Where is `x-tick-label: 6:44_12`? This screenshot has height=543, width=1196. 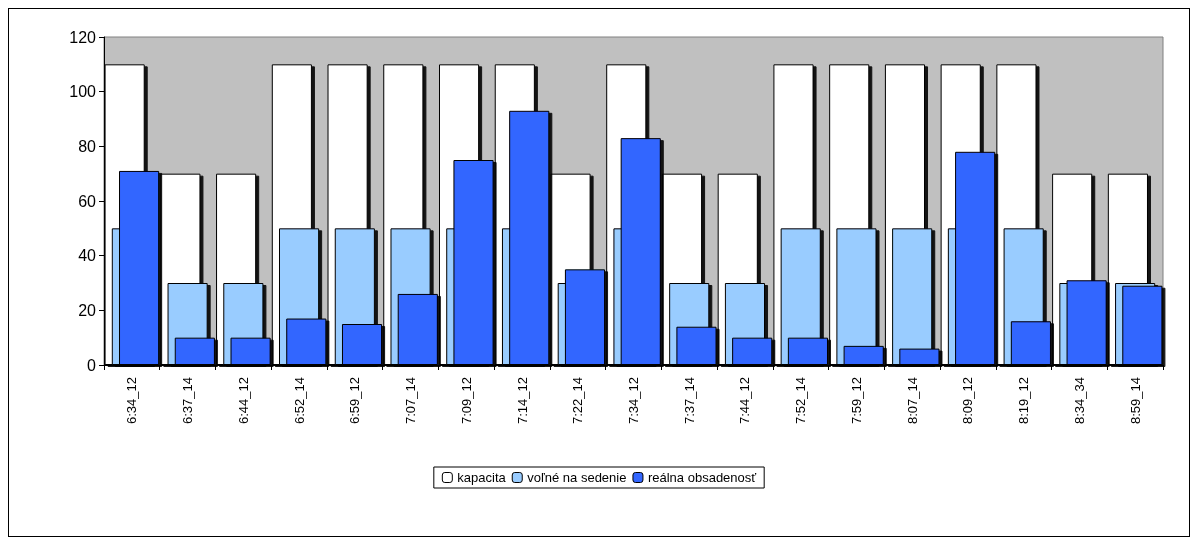 x-tick-label: 6:44_12 is located at coordinates (243, 400).